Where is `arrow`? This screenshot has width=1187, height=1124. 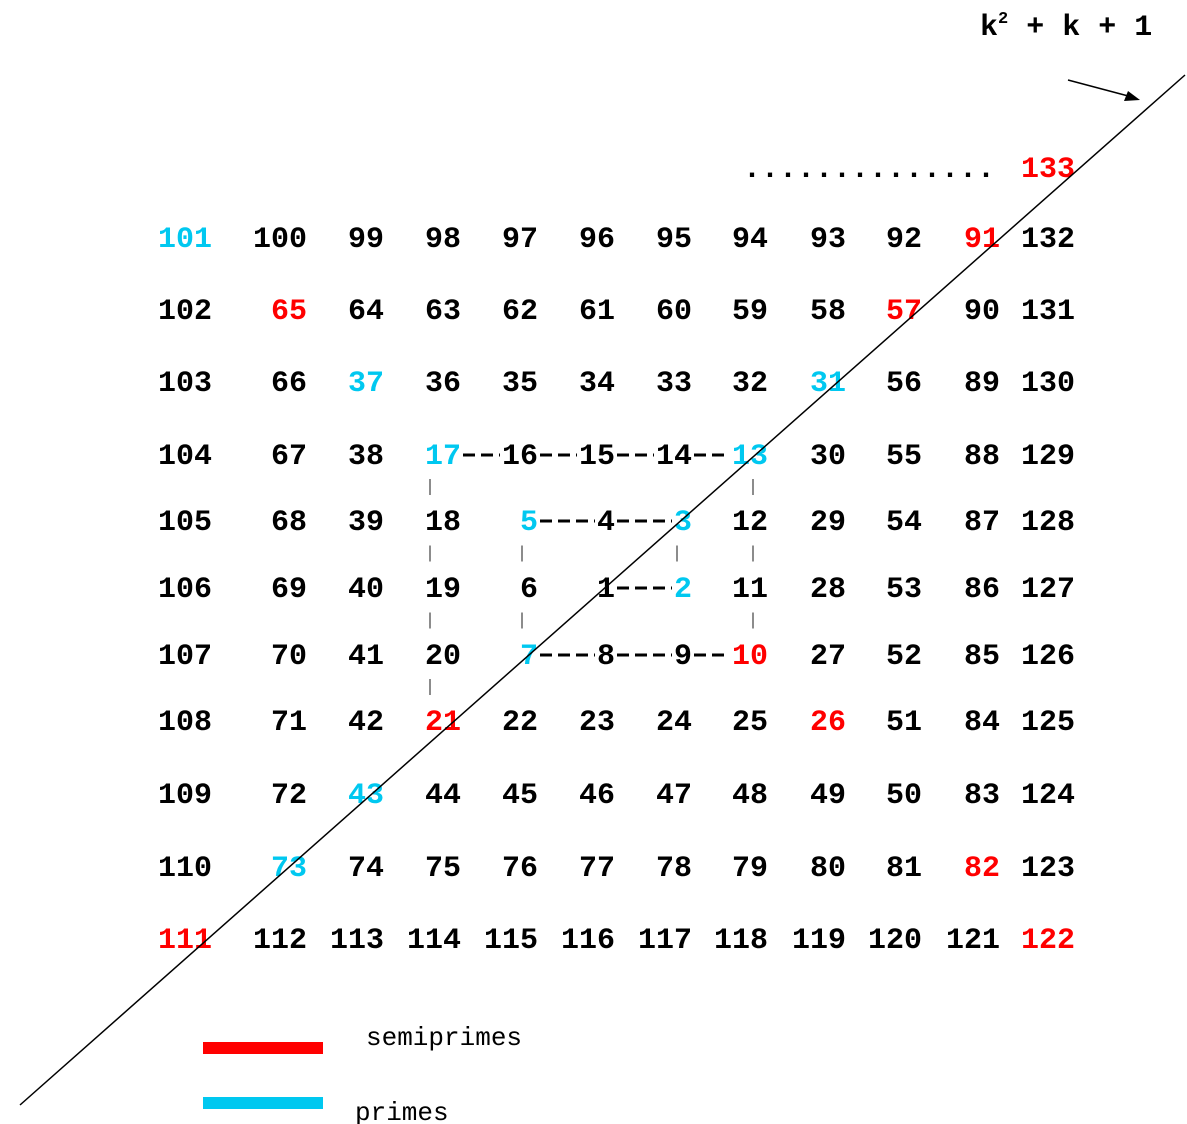 arrow is located at coordinates (1100, 88).